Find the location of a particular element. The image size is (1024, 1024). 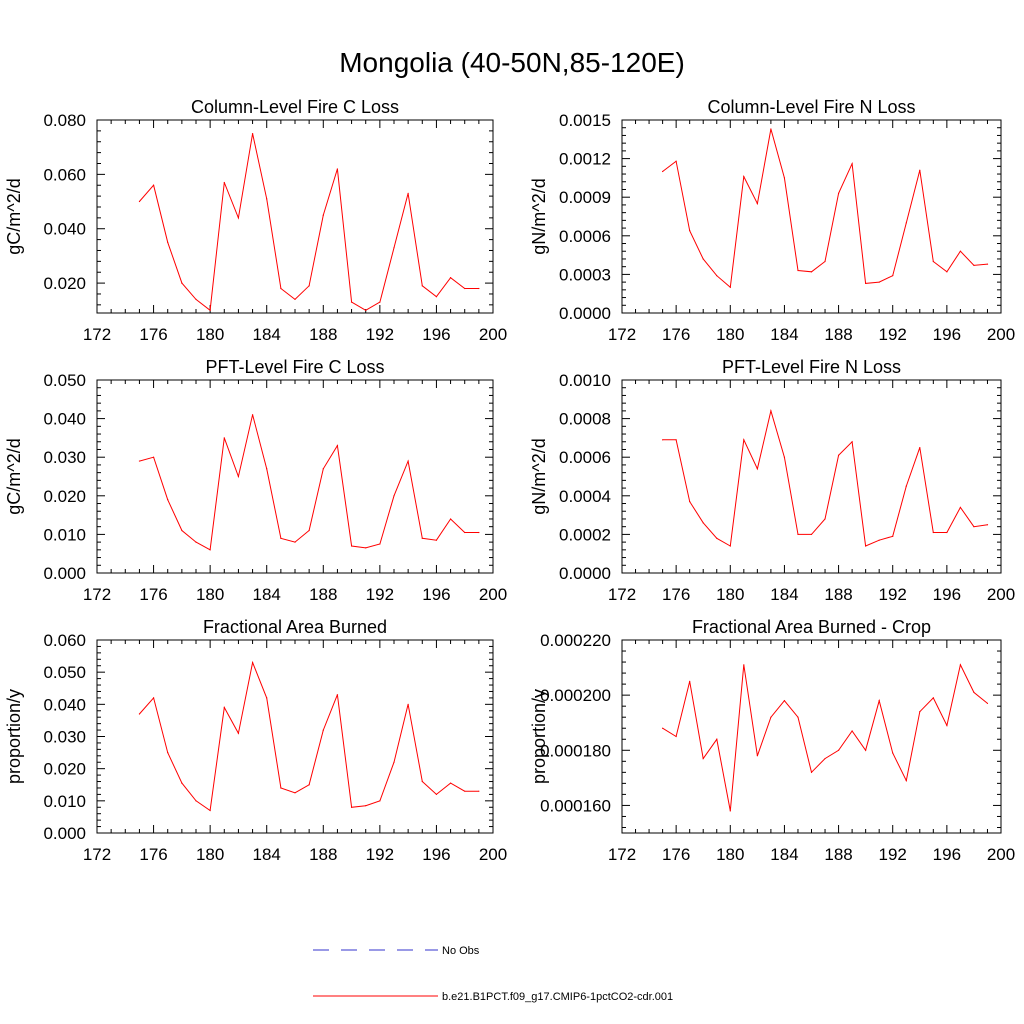

y-tick-label: 0.0006 is located at coordinates (585, 457).